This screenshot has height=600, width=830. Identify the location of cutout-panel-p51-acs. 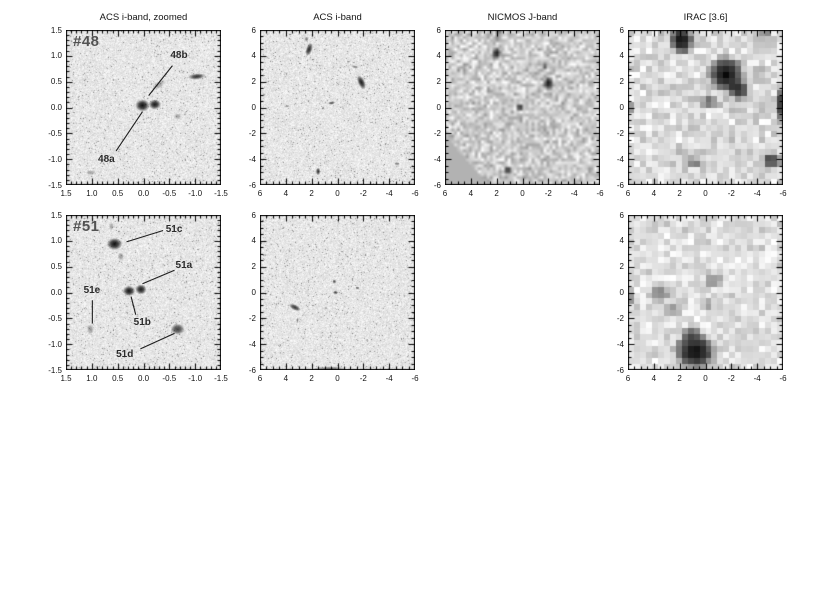
(337, 292).